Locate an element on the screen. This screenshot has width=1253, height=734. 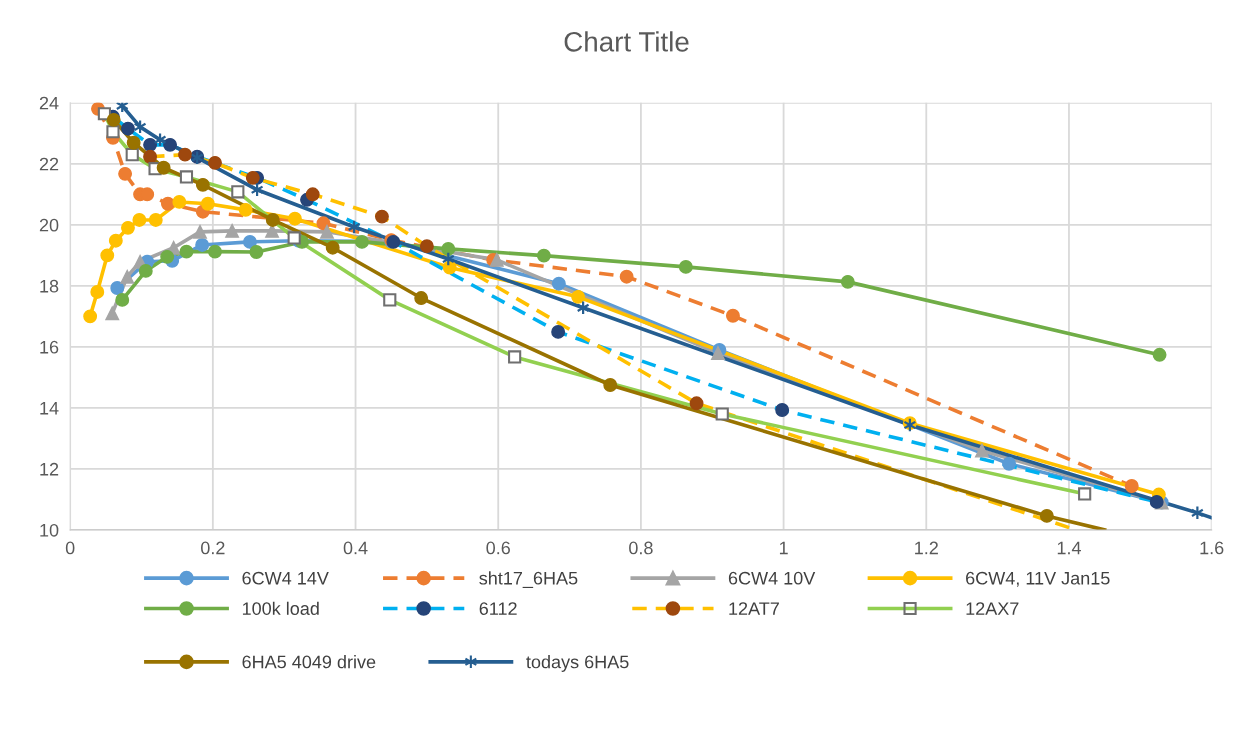
y-tick-label: 12 is located at coordinates (49, 469).